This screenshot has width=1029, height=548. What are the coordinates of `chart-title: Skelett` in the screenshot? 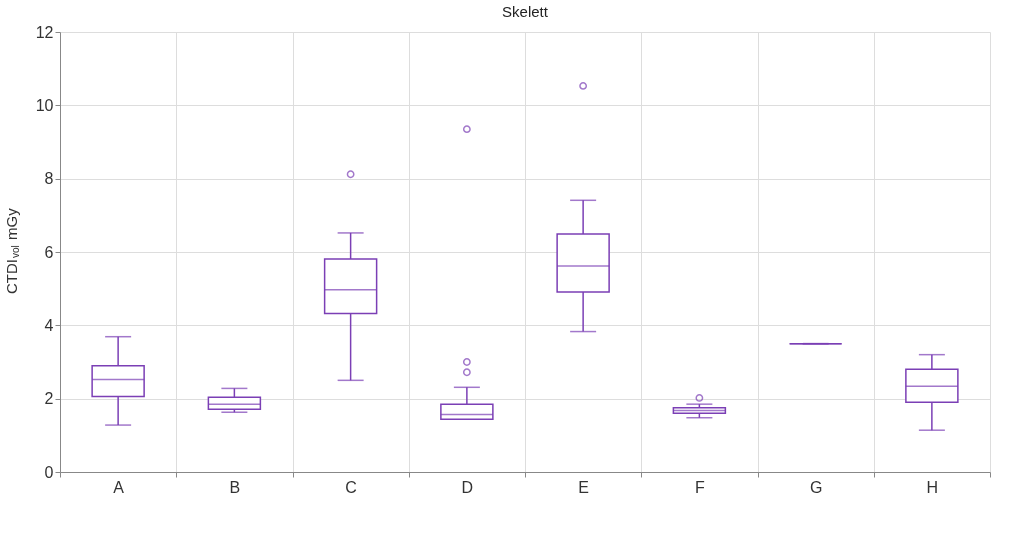 It's located at (525, 11).